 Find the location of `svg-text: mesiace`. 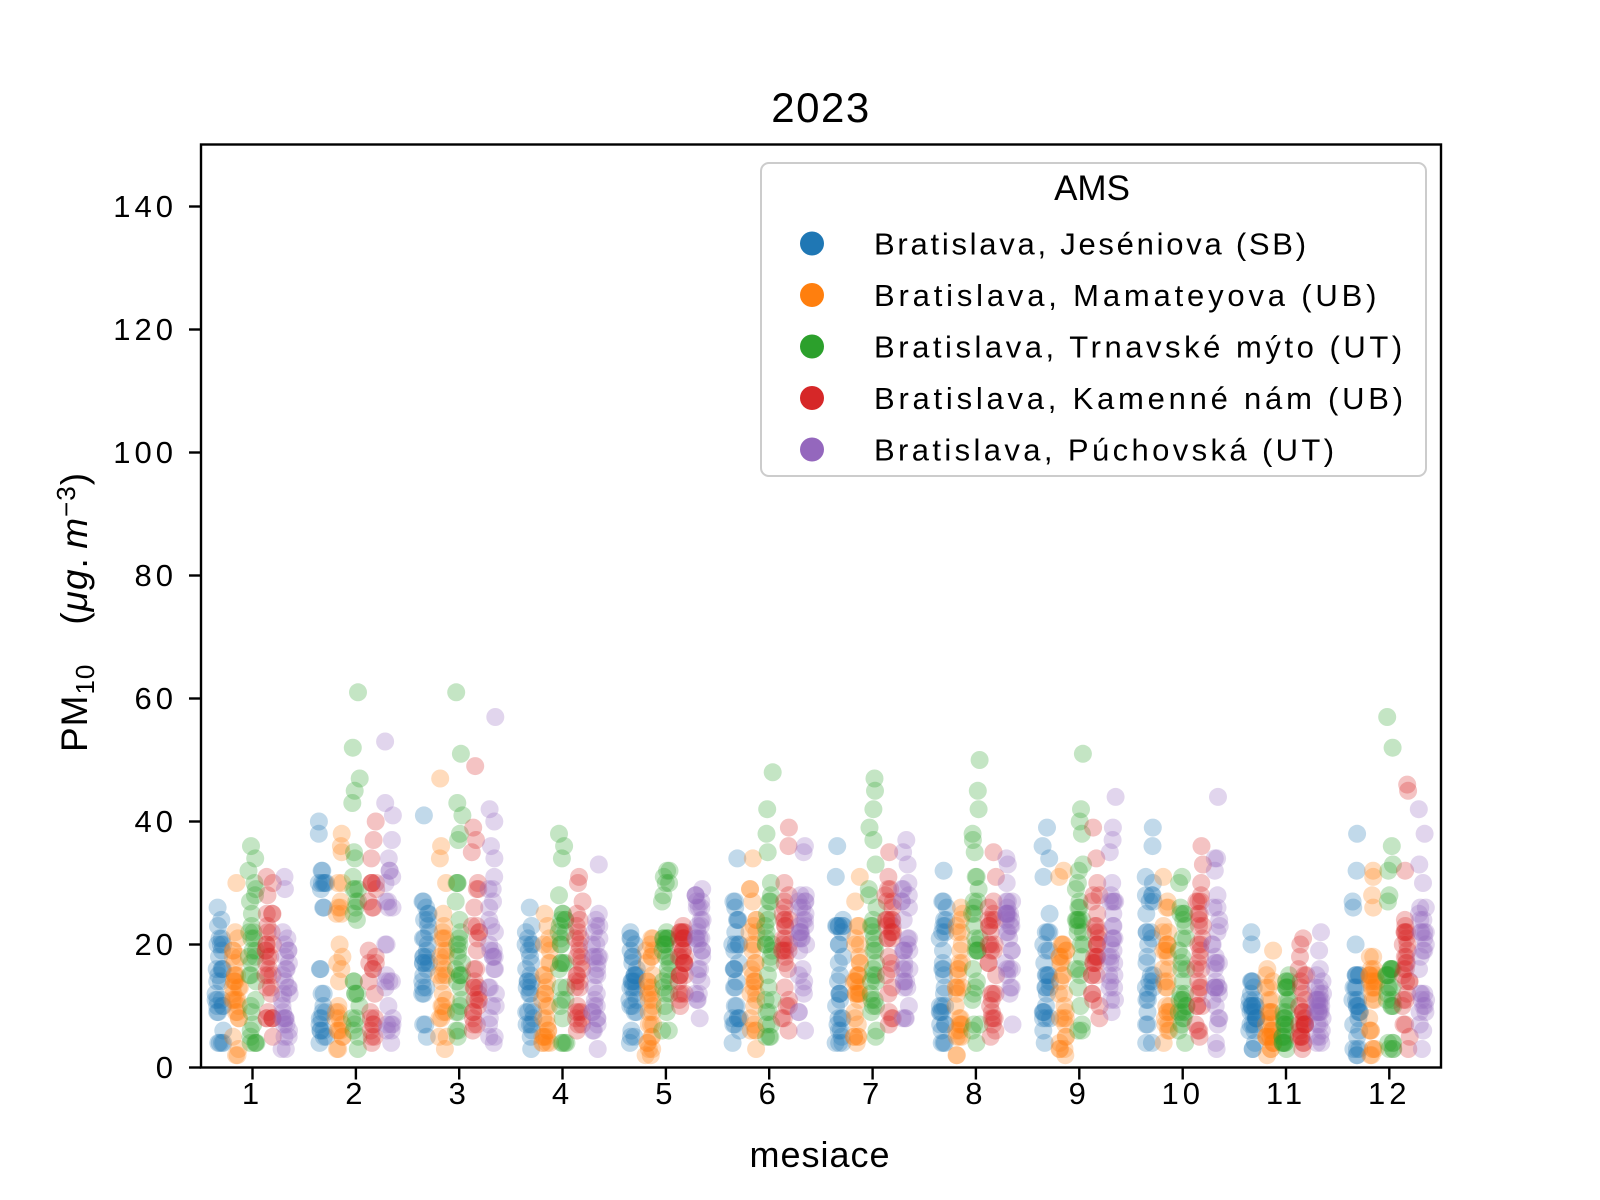

svg-text: mesiace is located at coordinates (819, 1154).